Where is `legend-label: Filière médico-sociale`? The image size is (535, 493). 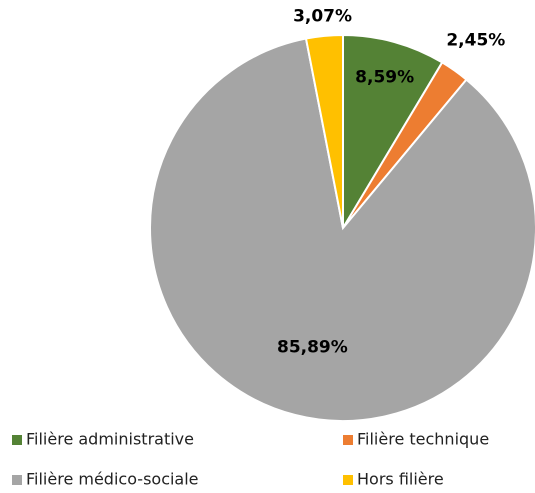
legend-label: Filière médico-sociale is located at coordinates (112, 479).